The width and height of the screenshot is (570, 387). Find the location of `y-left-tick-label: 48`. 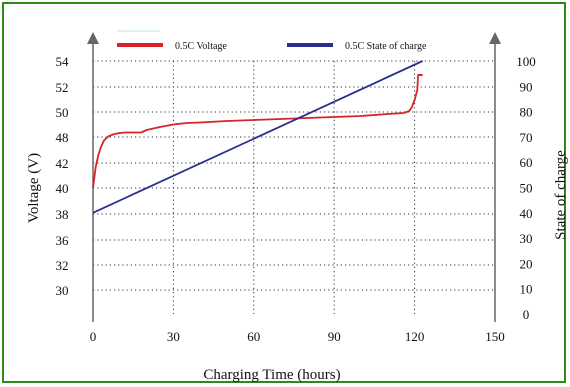

y-left-tick-label: 48 is located at coordinates (62, 137).